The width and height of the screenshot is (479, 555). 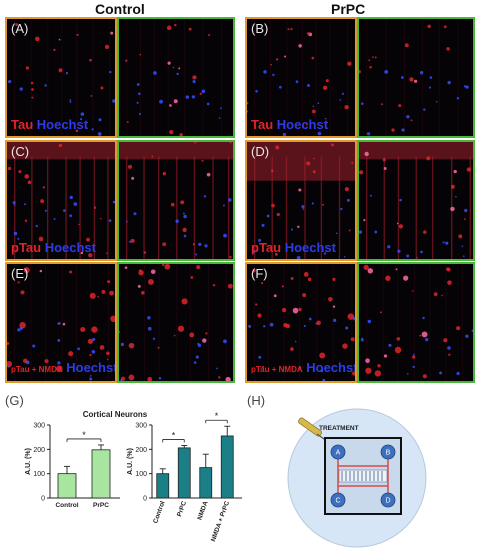 I want to click on well-c, so click(x=338, y=500).